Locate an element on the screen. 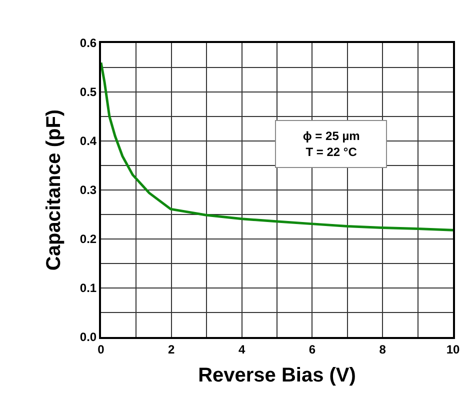 This screenshot has width=466, height=415. y-axis-title: Capacitance (pF) is located at coordinates (53, 190).